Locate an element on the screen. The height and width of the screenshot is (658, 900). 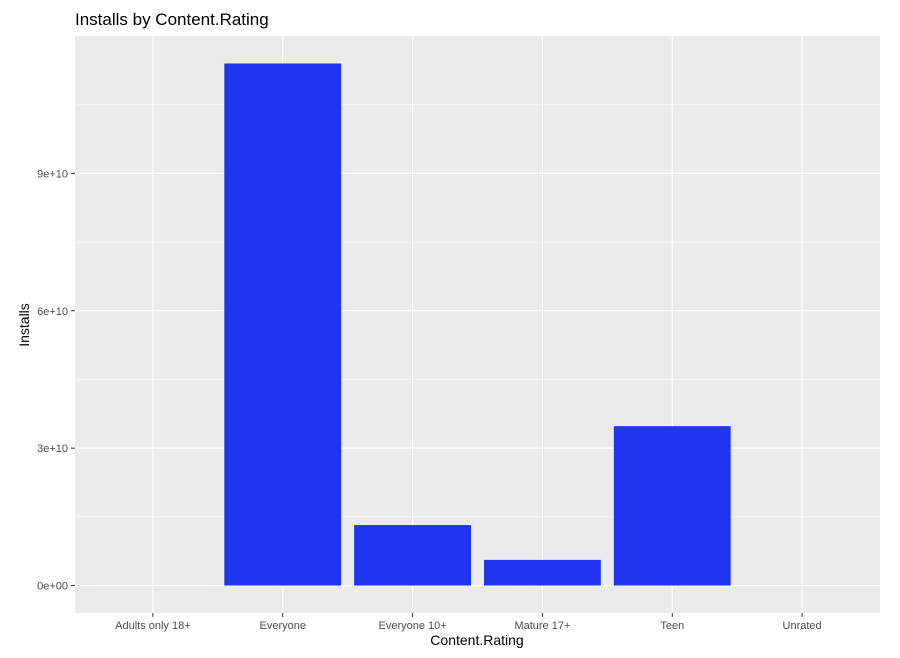
y-tick-label: 3e+10 is located at coordinates (52, 449).